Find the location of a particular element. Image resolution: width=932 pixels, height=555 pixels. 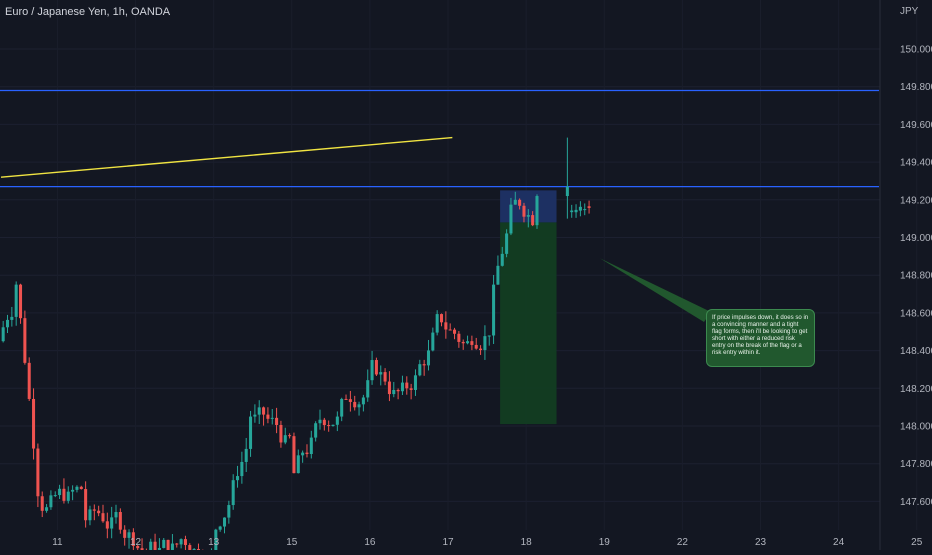

price-tick-label: 148.600 is located at coordinates (916, 313).